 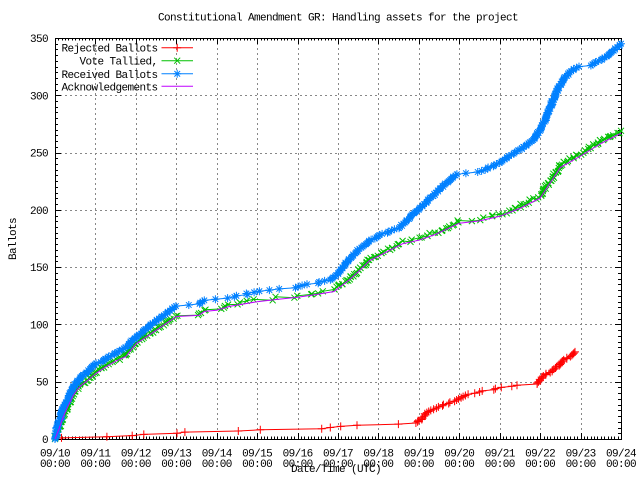 I want to click on svg-text: Rejected Ballots, so click(x=109, y=50).